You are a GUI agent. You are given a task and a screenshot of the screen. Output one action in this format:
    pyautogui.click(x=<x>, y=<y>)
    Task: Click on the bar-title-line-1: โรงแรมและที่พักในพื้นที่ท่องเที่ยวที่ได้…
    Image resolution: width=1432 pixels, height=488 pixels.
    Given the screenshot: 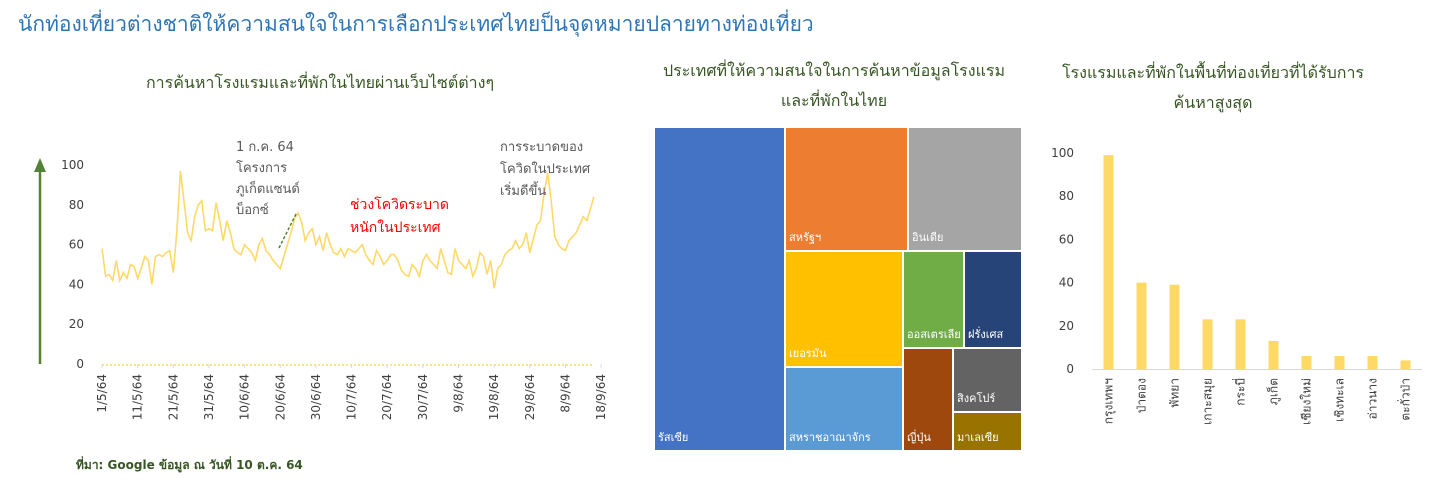 What is the action you would take?
    pyautogui.click(x=1213, y=72)
    